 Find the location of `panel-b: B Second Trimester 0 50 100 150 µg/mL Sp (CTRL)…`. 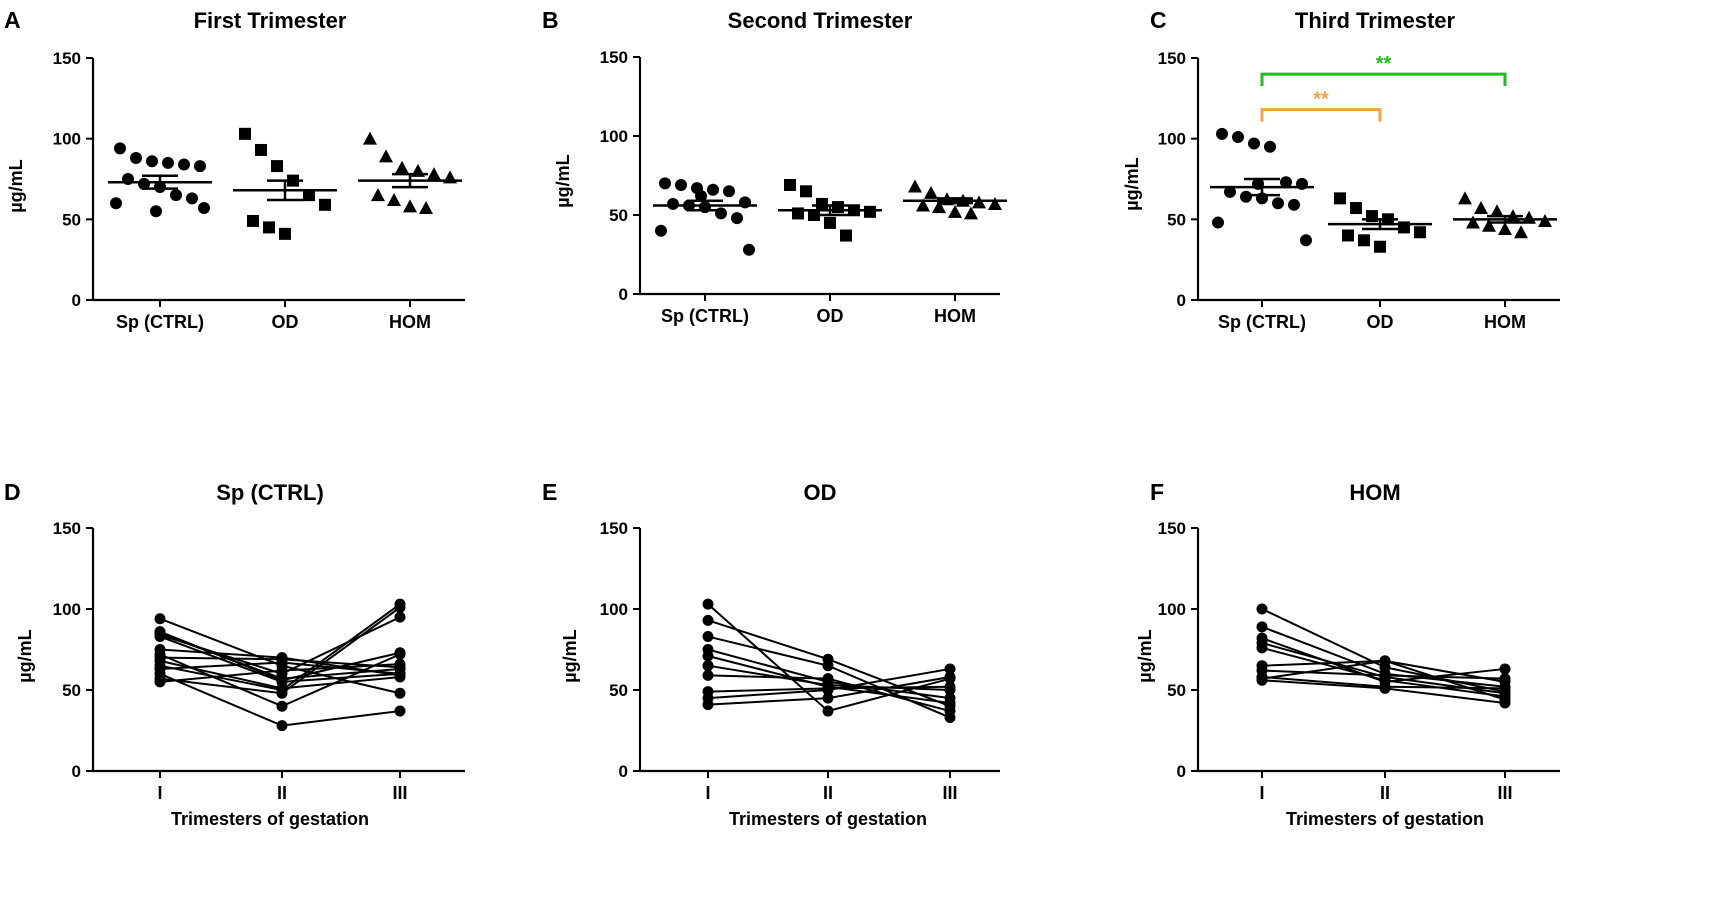

panel-b: B Second Trimester 0 50 100 150 µg/mL Sp (CTRL)… is located at coordinates (774, 166).